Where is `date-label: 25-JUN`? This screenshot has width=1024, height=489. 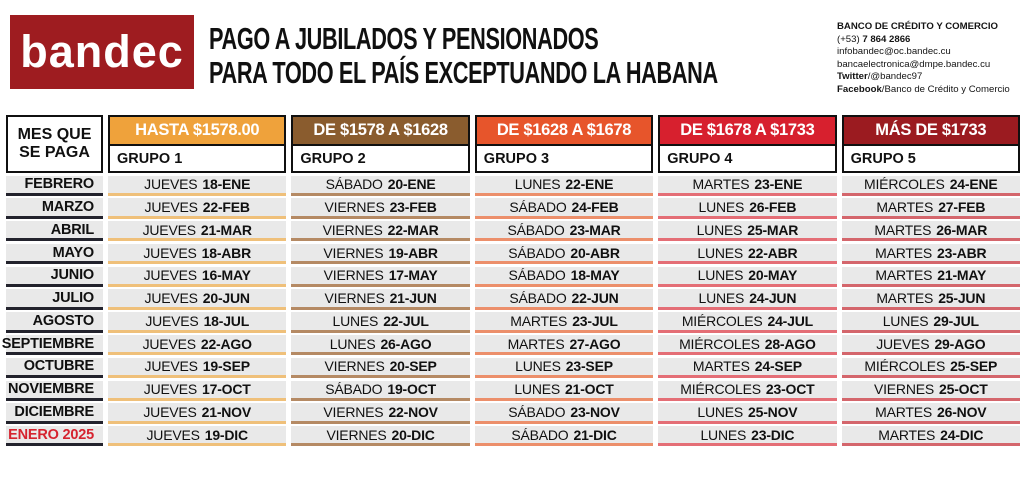 date-label: 25-JUN is located at coordinates (962, 298).